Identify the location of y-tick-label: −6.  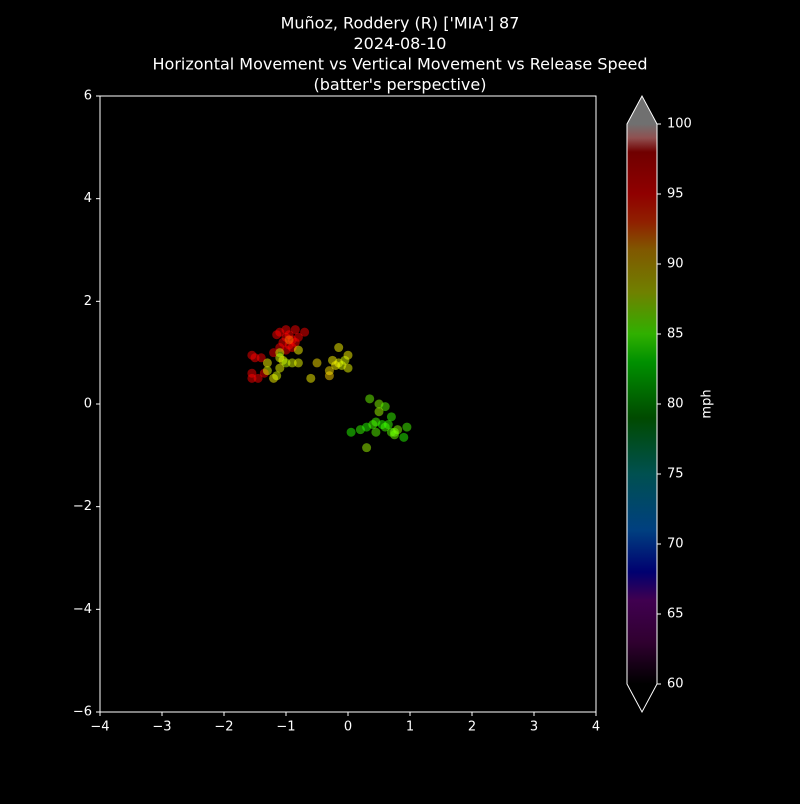
(82, 712).